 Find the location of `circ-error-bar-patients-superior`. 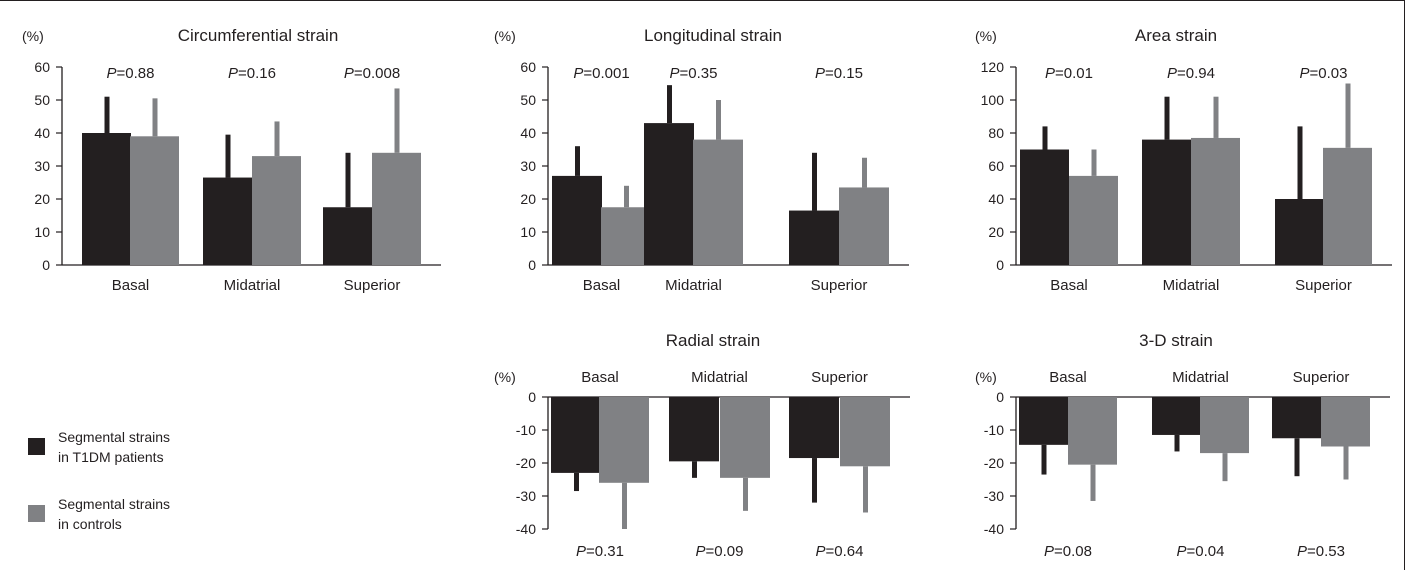

circ-error-bar-patients-superior is located at coordinates (348, 180).